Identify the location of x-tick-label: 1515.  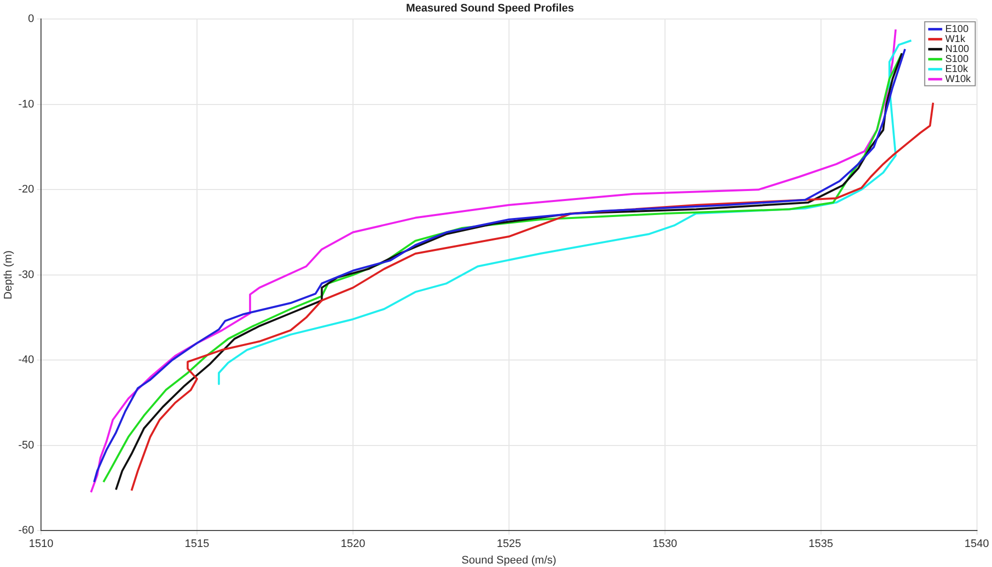
(197, 544).